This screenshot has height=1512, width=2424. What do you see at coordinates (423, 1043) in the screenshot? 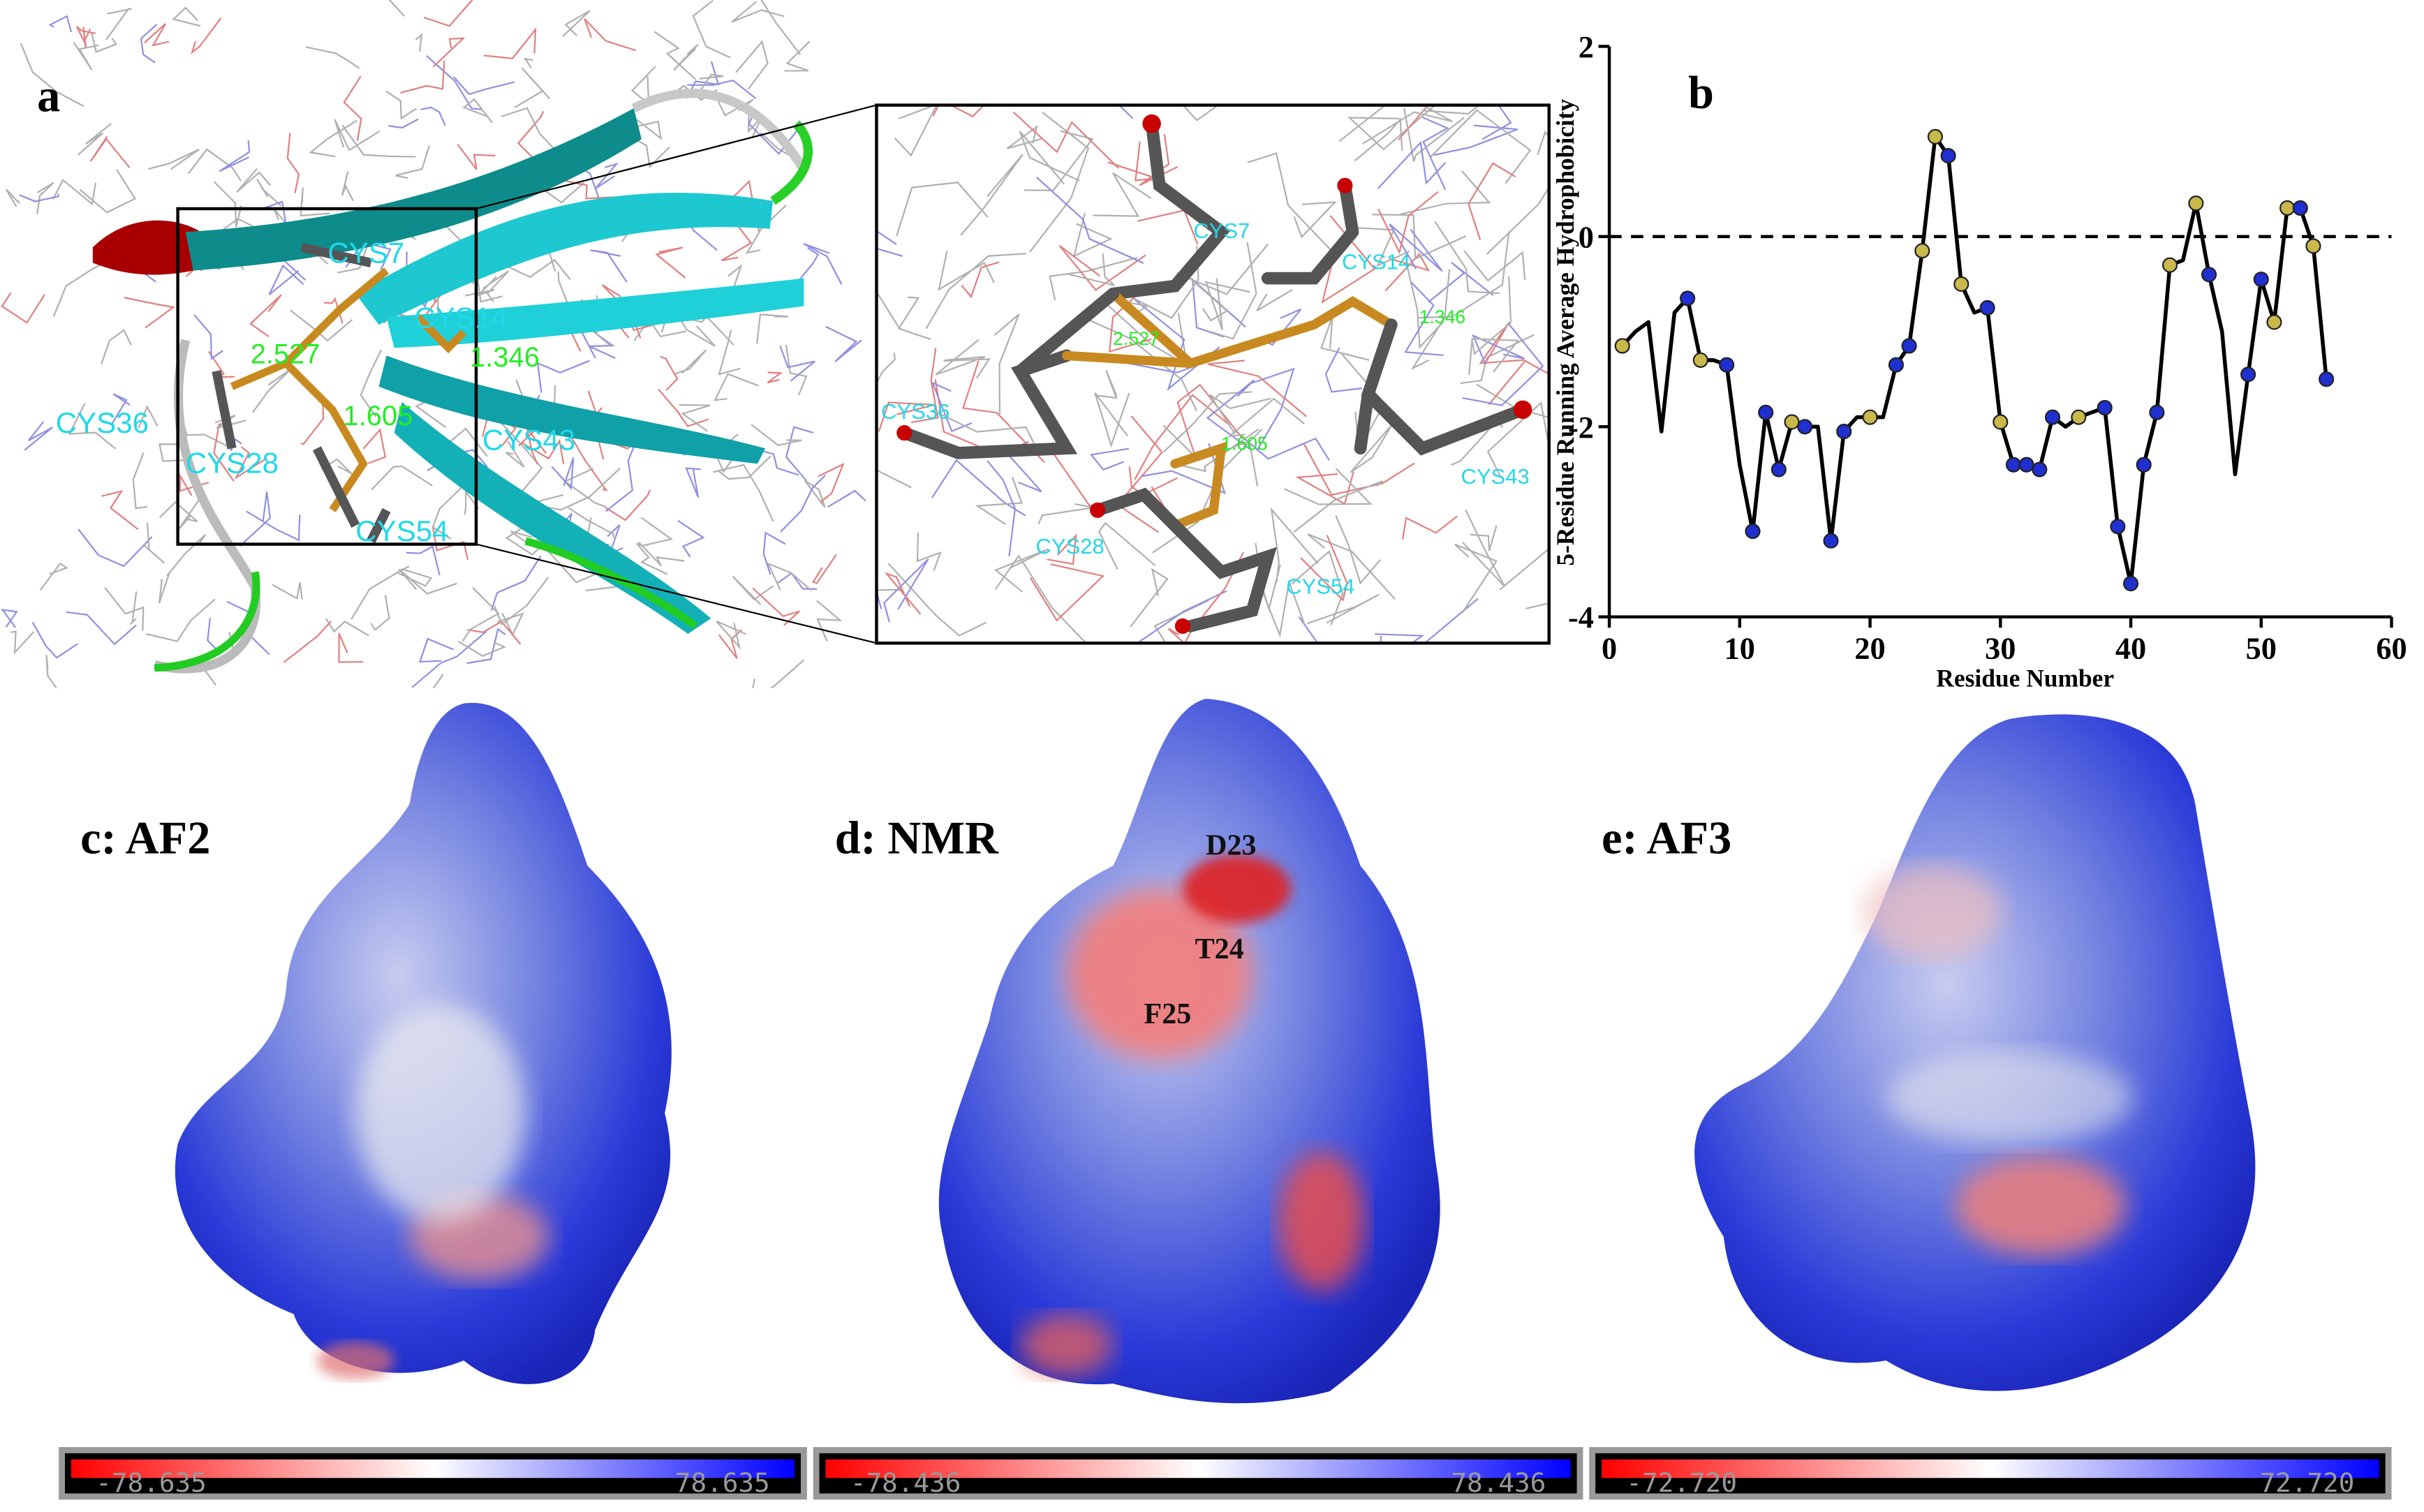
I see `surface-c` at bounding box center [423, 1043].